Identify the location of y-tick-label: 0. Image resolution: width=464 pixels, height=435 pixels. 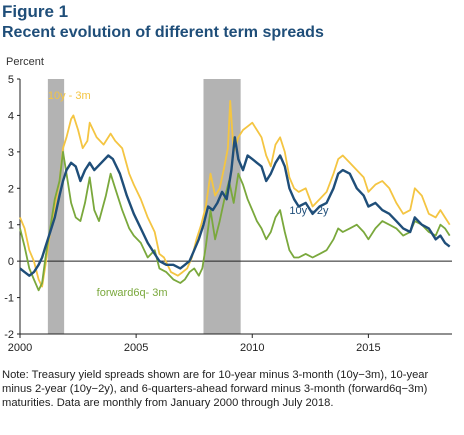
(11, 262).